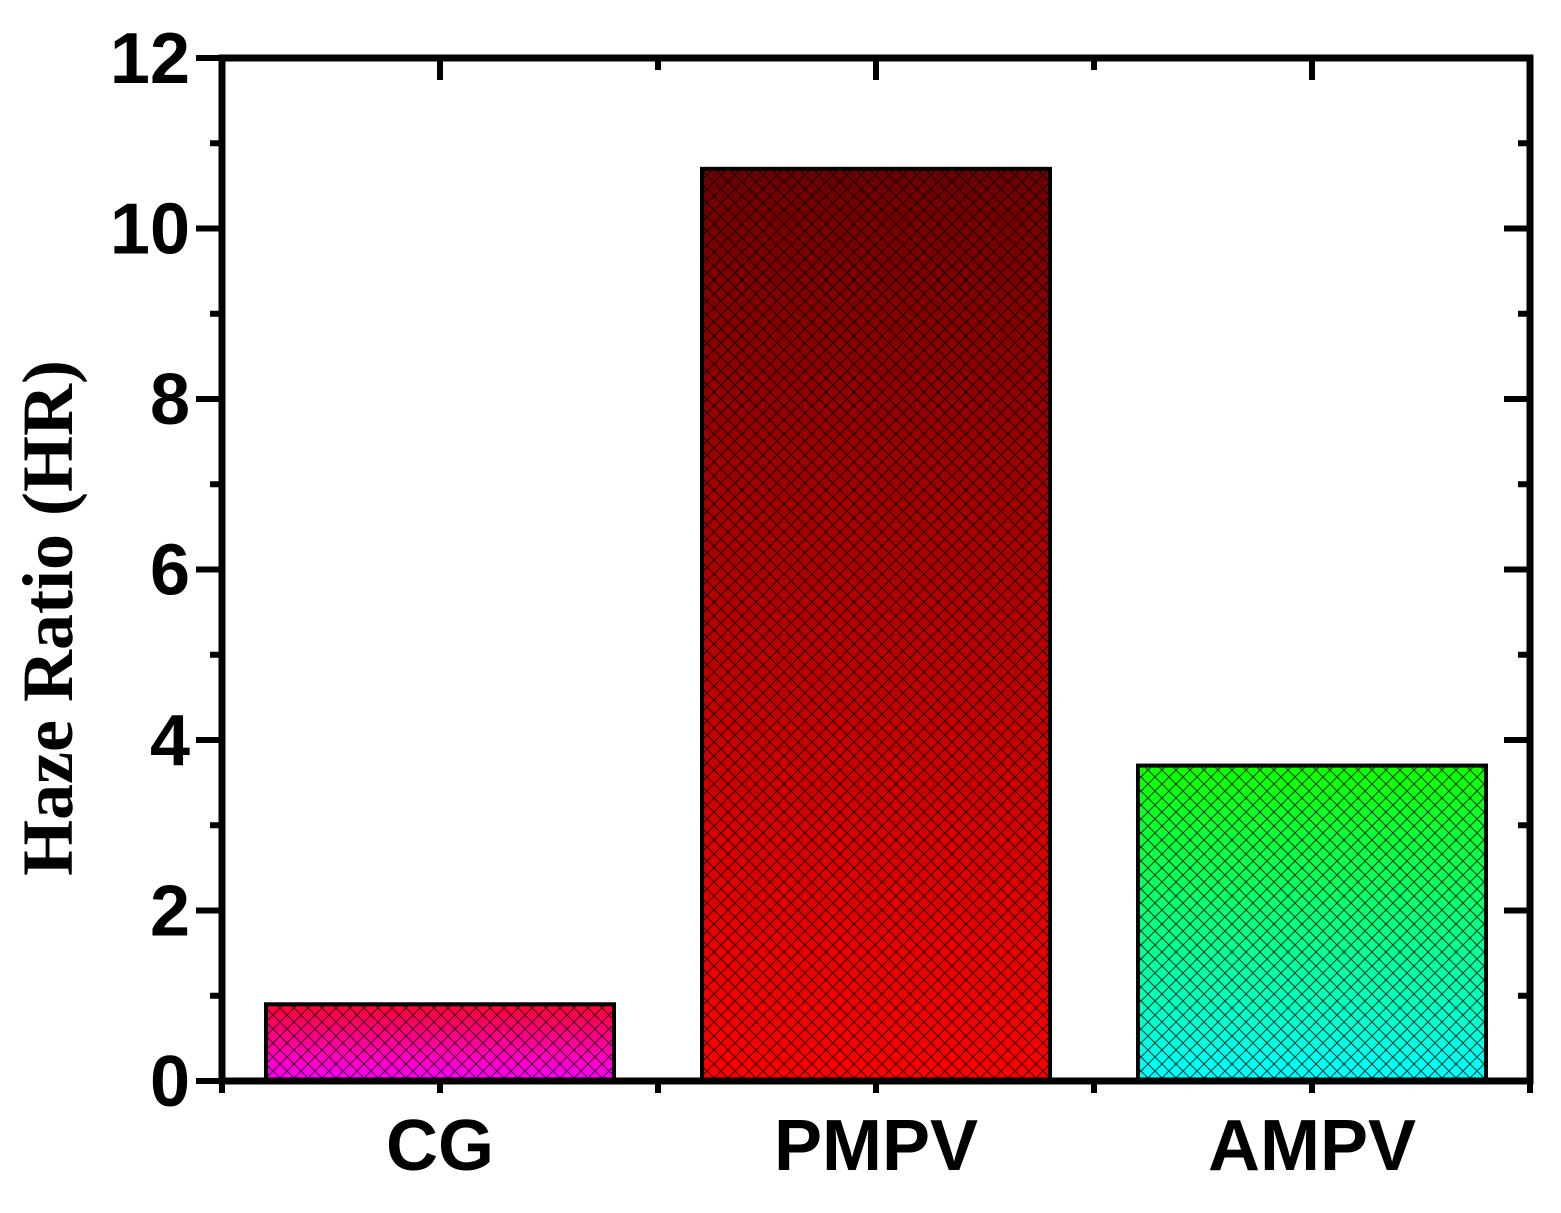 This screenshot has width=1561, height=1213. Describe the element at coordinates (440, 1146) in the screenshot. I see `x-tick-label: CG` at that location.